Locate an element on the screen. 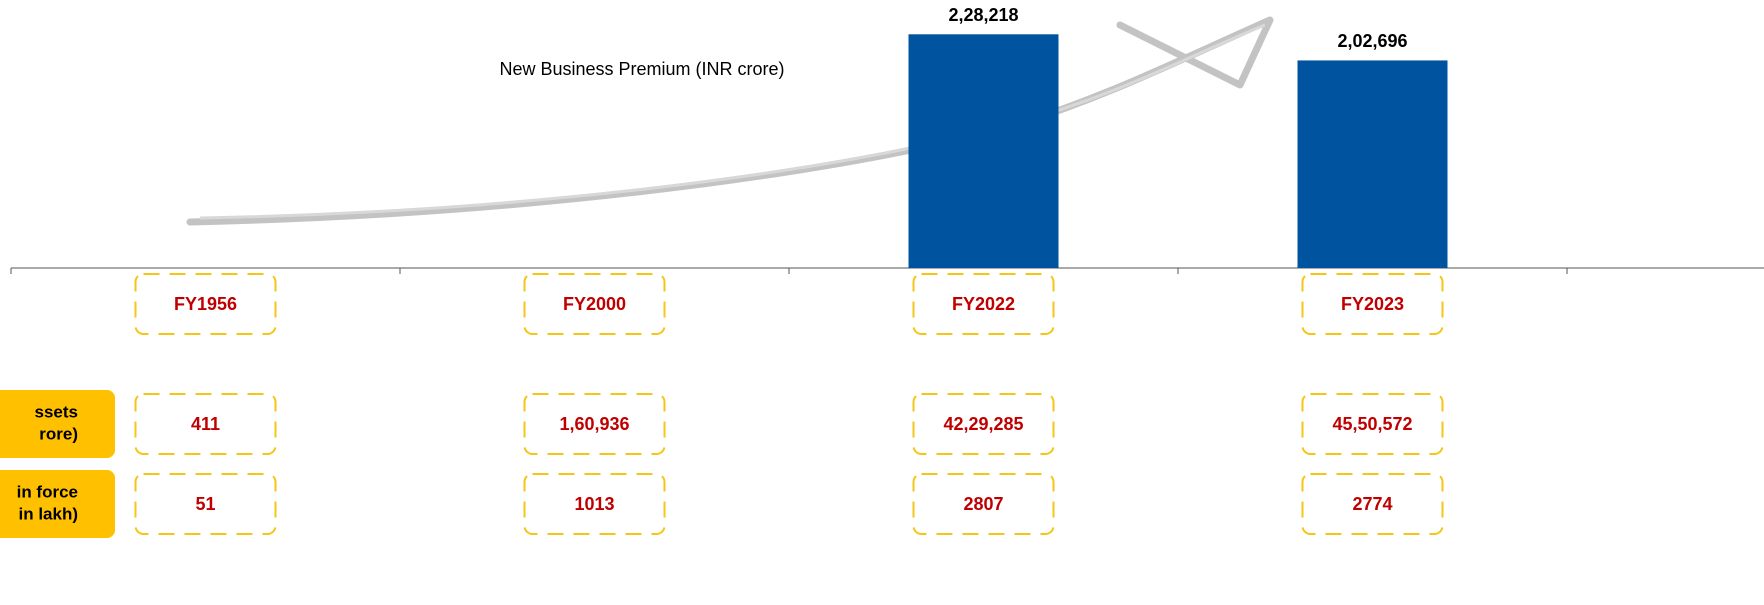 This screenshot has width=1764, height=605. cell-value: 411 is located at coordinates (205, 424).